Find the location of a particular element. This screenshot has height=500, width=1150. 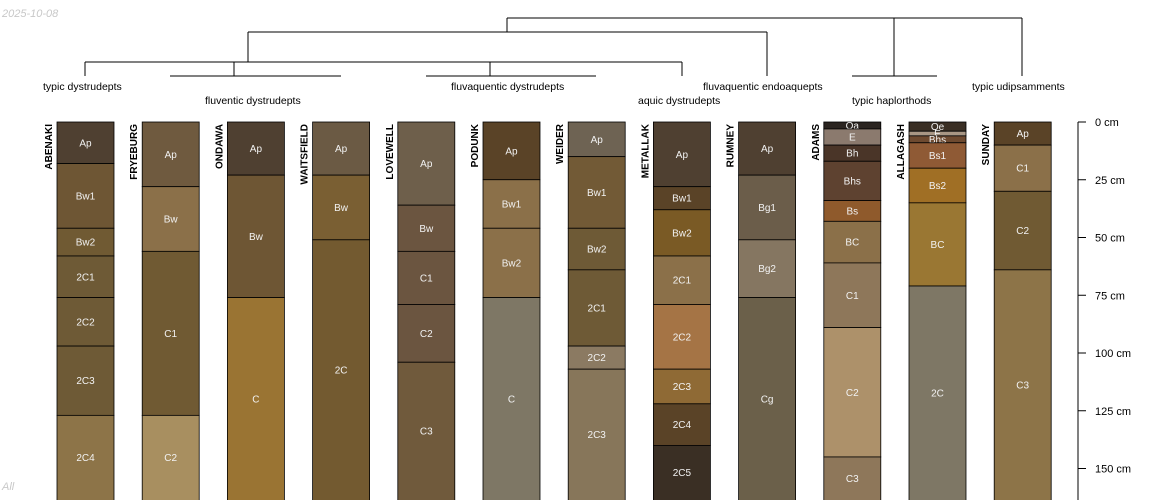

profile-lovewell: LOVEWELL Ap Bw C1 C2 C3 is located at coordinates (420, 310).